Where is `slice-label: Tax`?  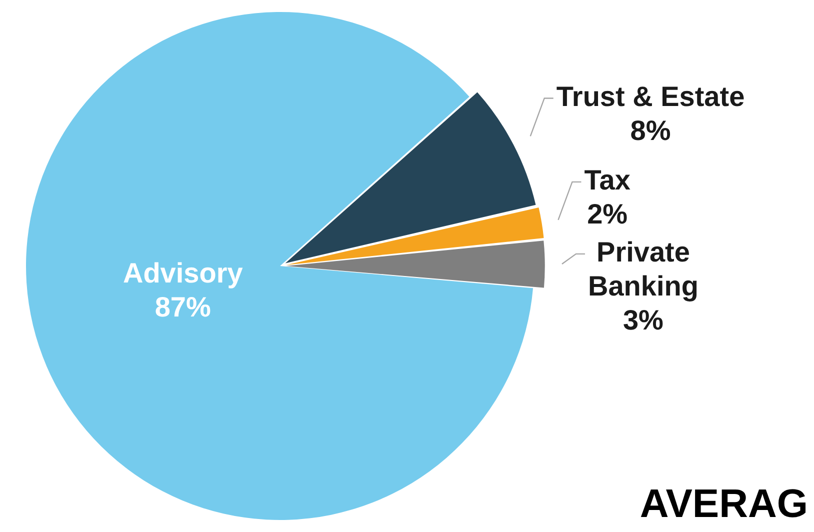 slice-label: Tax is located at coordinates (607, 180).